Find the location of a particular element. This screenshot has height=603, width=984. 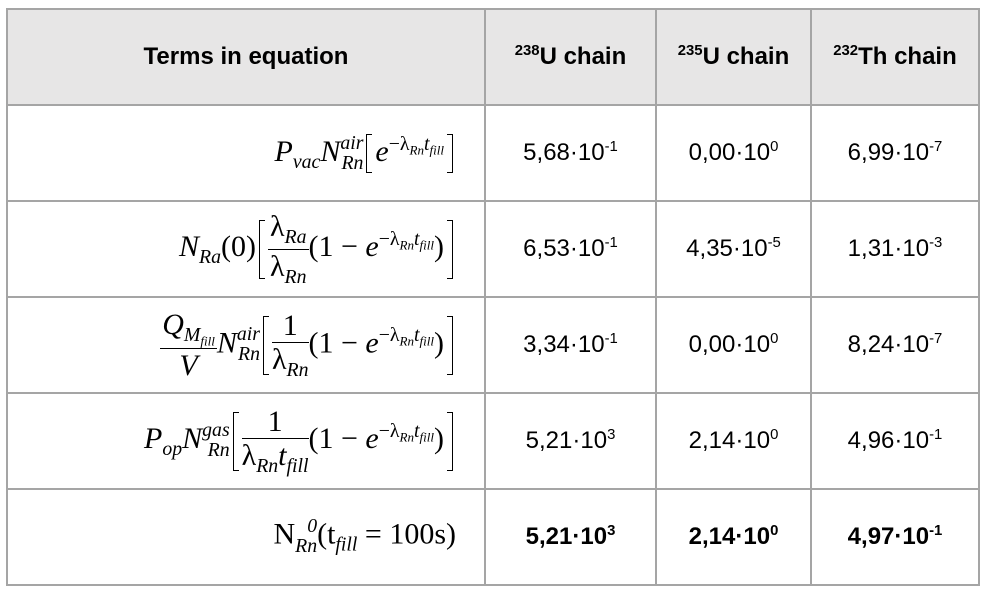

formula-part: λ is located at coordinates (249, 455).